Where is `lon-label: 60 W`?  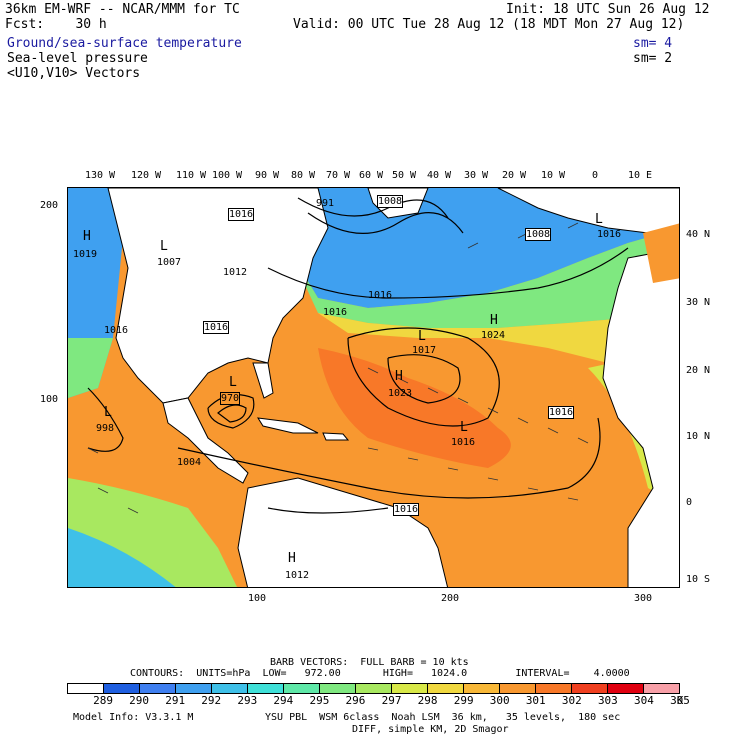
lon-label: 60 W is located at coordinates (371, 175).